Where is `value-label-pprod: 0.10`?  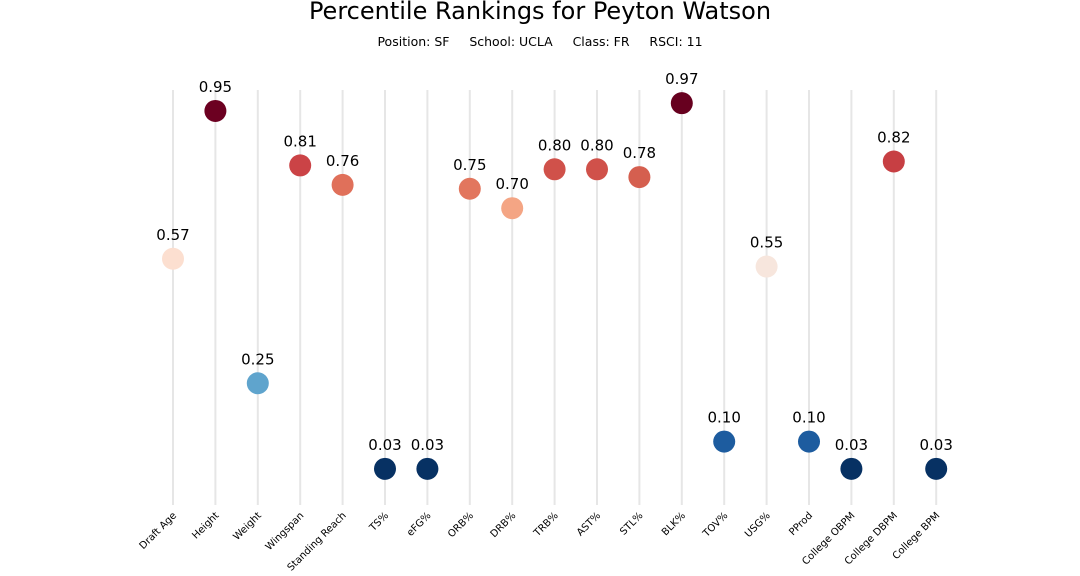
value-label-pprod: 0.10 is located at coordinates (808, 418).